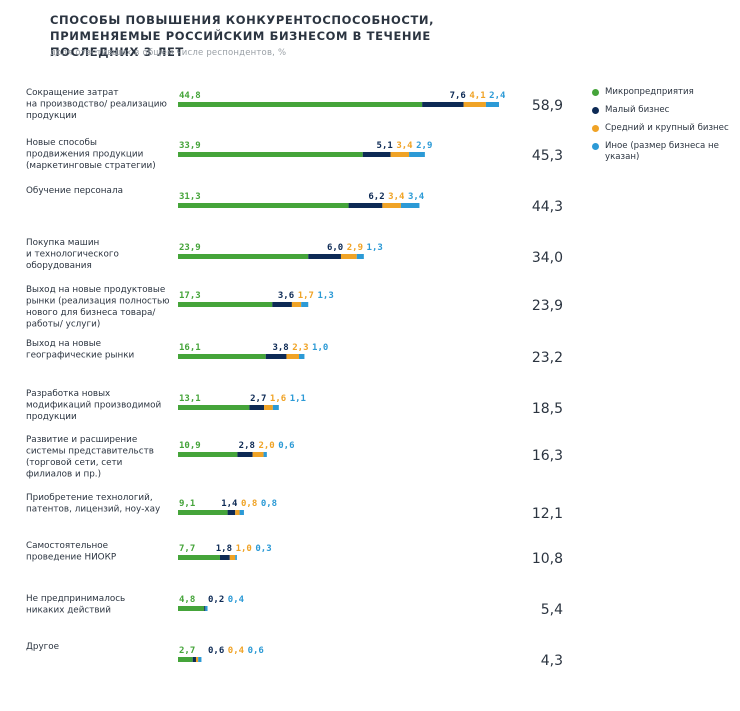 Image resolution: width=740 pixels, height=711 pixels. Describe the element at coordinates (595, 92) in the screenshot. I see `legend-swatch-micro` at that location.